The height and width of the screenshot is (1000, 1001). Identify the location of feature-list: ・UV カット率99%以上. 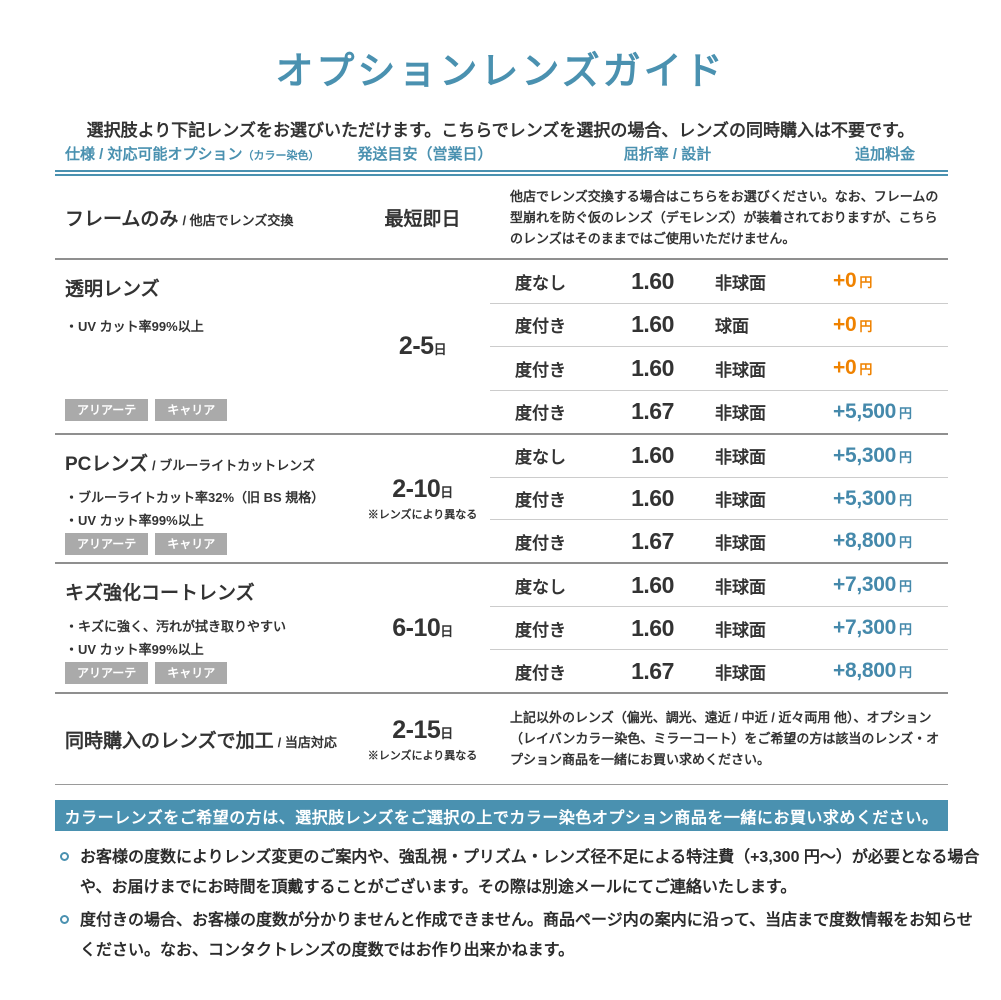
(210, 326).